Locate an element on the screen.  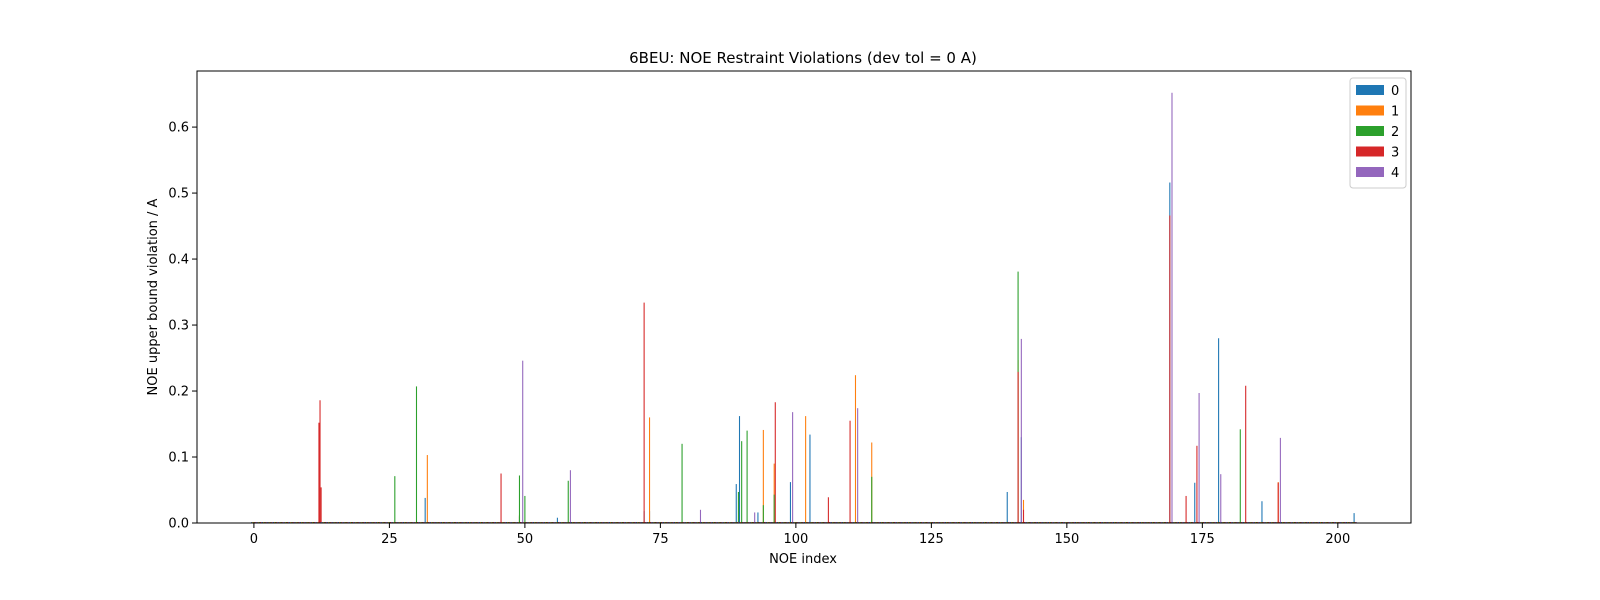
y-tick-label-0.2: 0.2 is located at coordinates (178, 392).